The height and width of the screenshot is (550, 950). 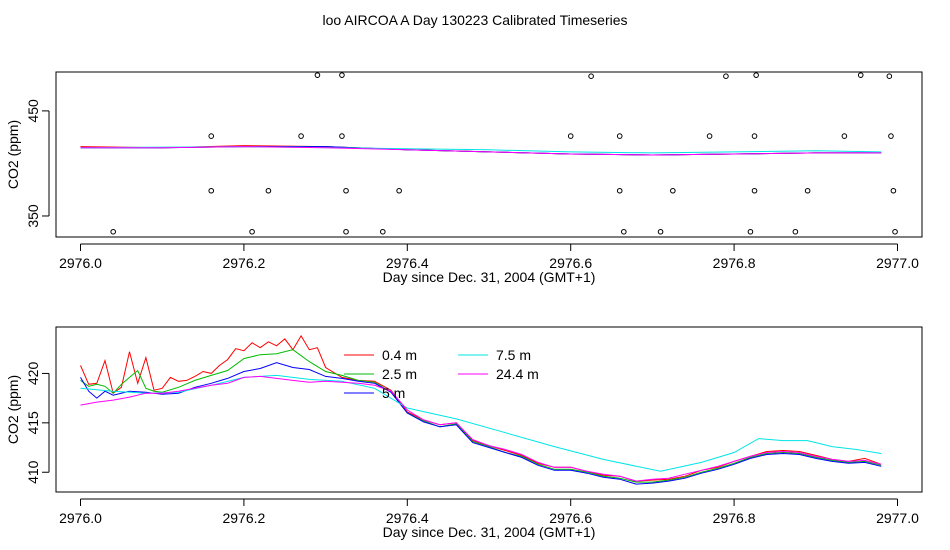 What do you see at coordinates (80, 518) in the screenshot?
I see `chart2-x-tick-label: 2976.0` at bounding box center [80, 518].